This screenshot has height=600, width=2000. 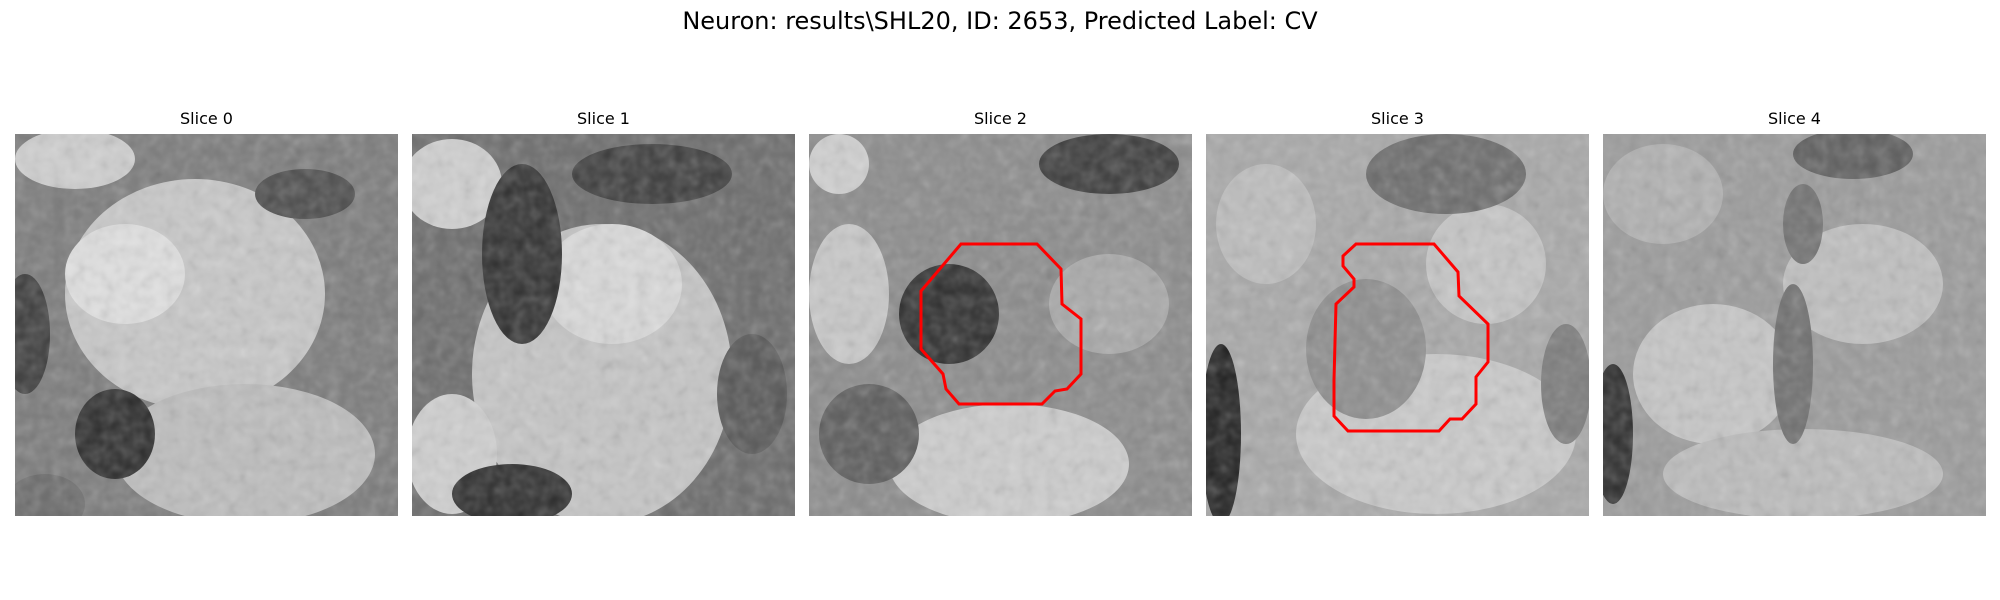 I want to click on slice-4-svg, so click(x=1794, y=325).